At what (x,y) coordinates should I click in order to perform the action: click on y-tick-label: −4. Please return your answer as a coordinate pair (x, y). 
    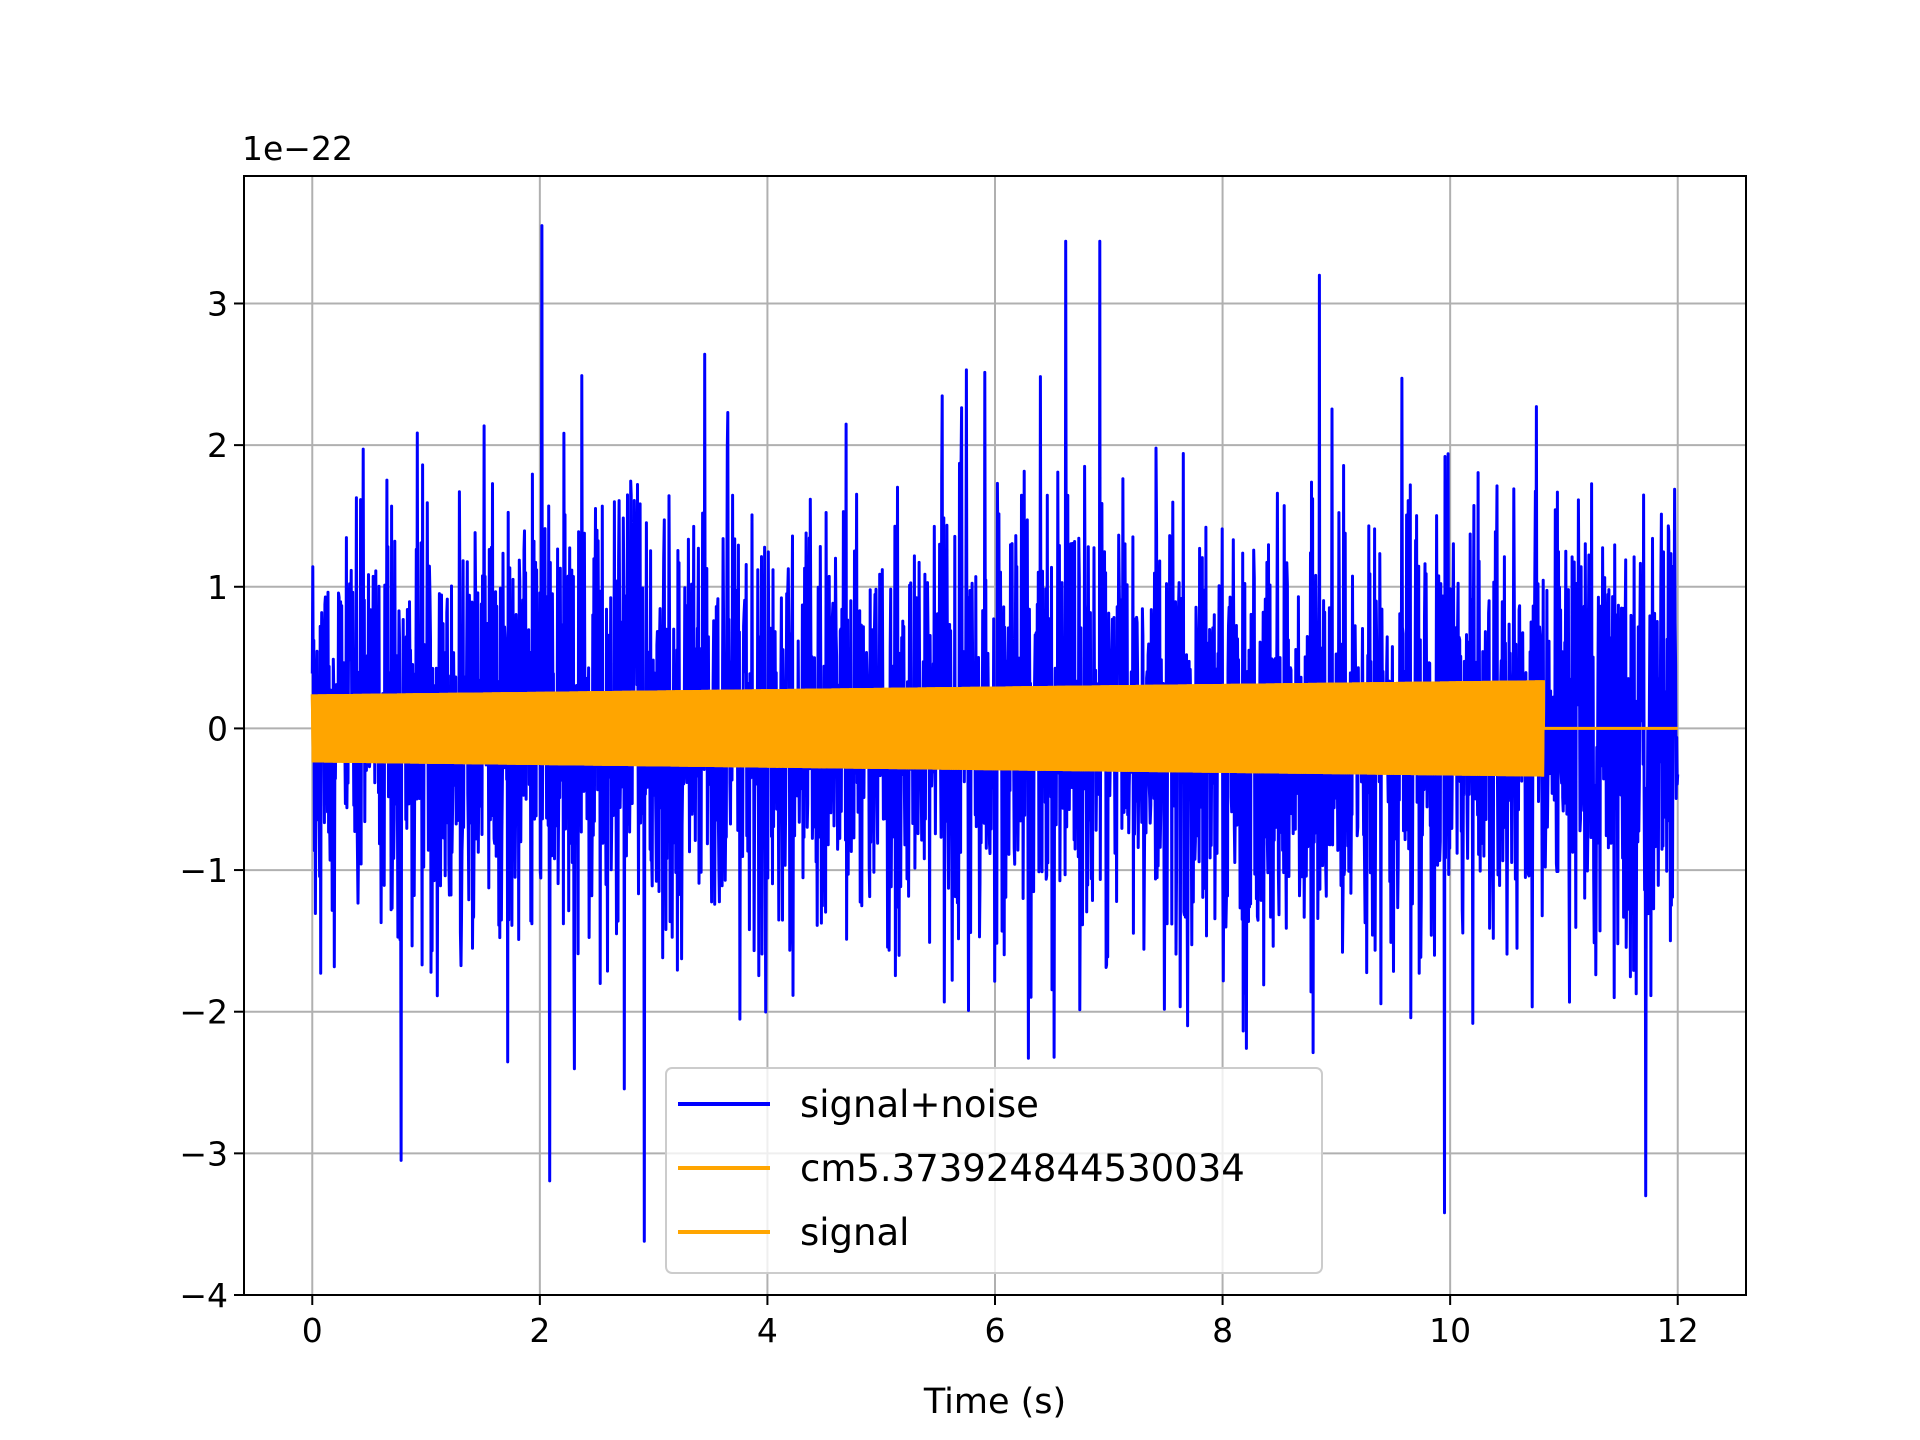
    Looking at the image, I should click on (203, 1295).